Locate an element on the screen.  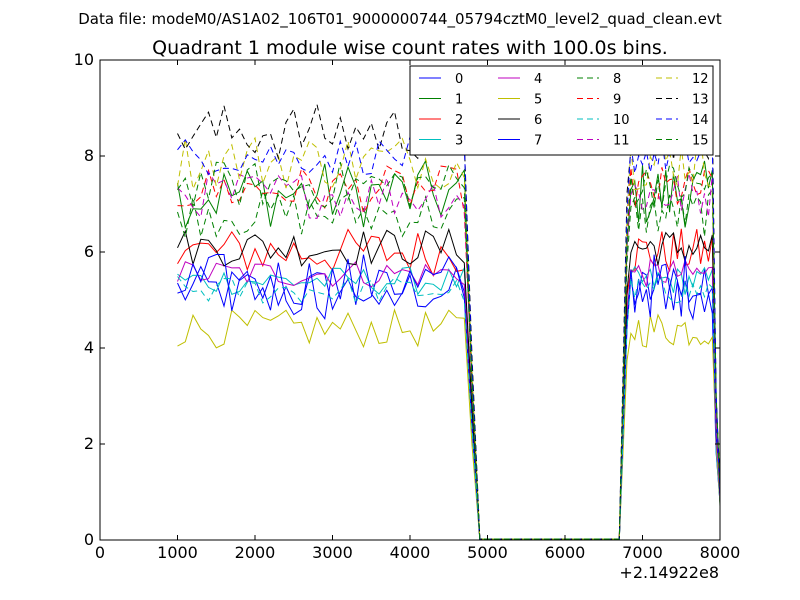
x-tick-label: 1000 is located at coordinates (177, 552).